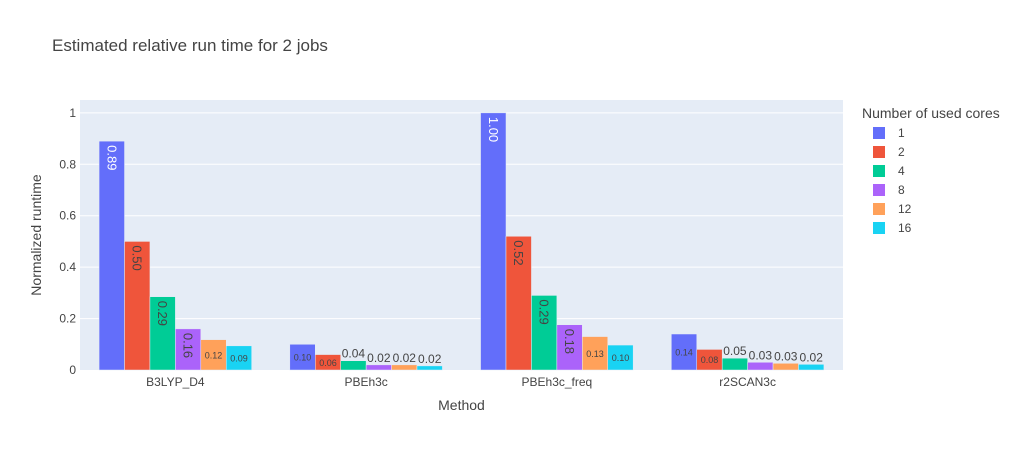  I want to click on legend-item-12: 12, so click(892, 209).